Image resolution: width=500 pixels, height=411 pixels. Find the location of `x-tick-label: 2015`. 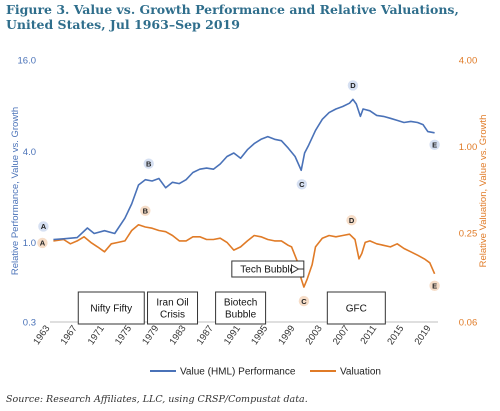

x-tick-label: 2015 is located at coordinates (395, 335).